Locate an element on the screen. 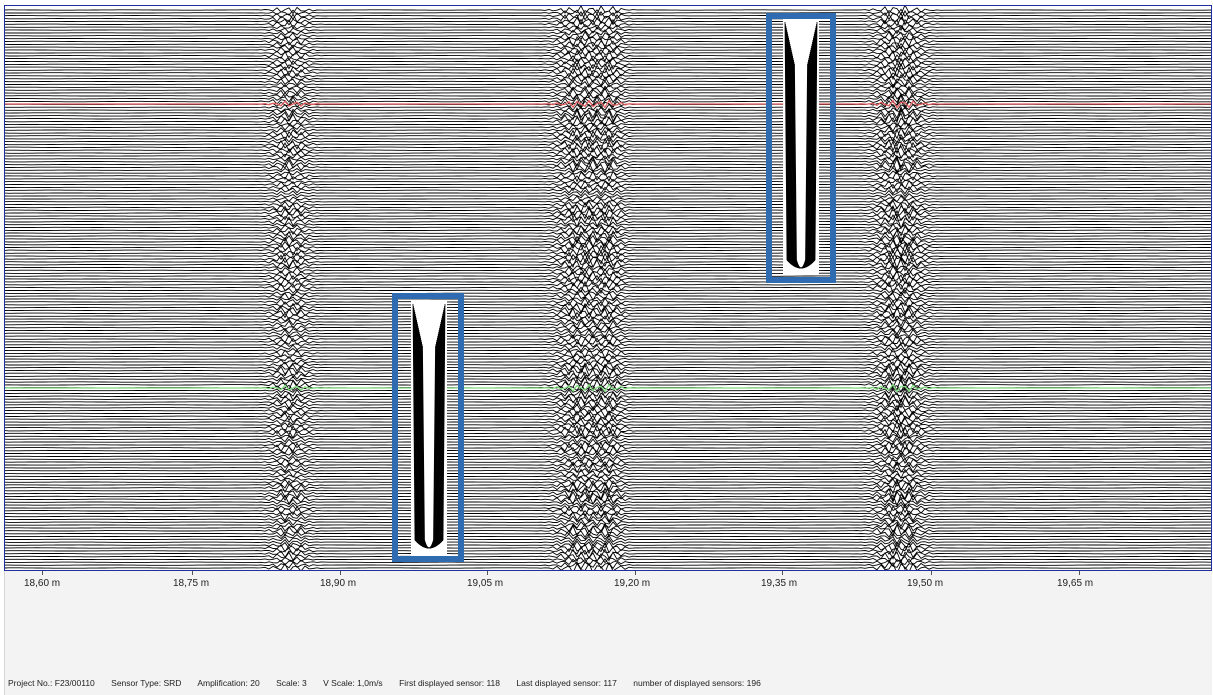 The width and height of the screenshot is (1213, 695). axis-tick-label: 19,50 m is located at coordinates (925, 583).